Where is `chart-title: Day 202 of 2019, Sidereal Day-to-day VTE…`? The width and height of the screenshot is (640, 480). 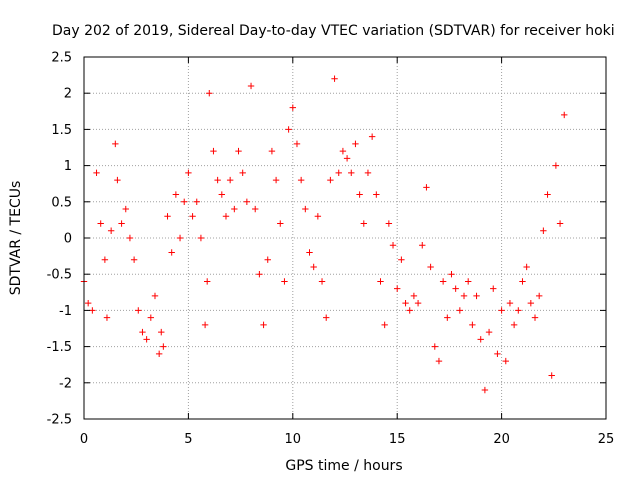 chart-title: Day 202 of 2019, Sidereal Day-to-day VTE… is located at coordinates (333, 31).